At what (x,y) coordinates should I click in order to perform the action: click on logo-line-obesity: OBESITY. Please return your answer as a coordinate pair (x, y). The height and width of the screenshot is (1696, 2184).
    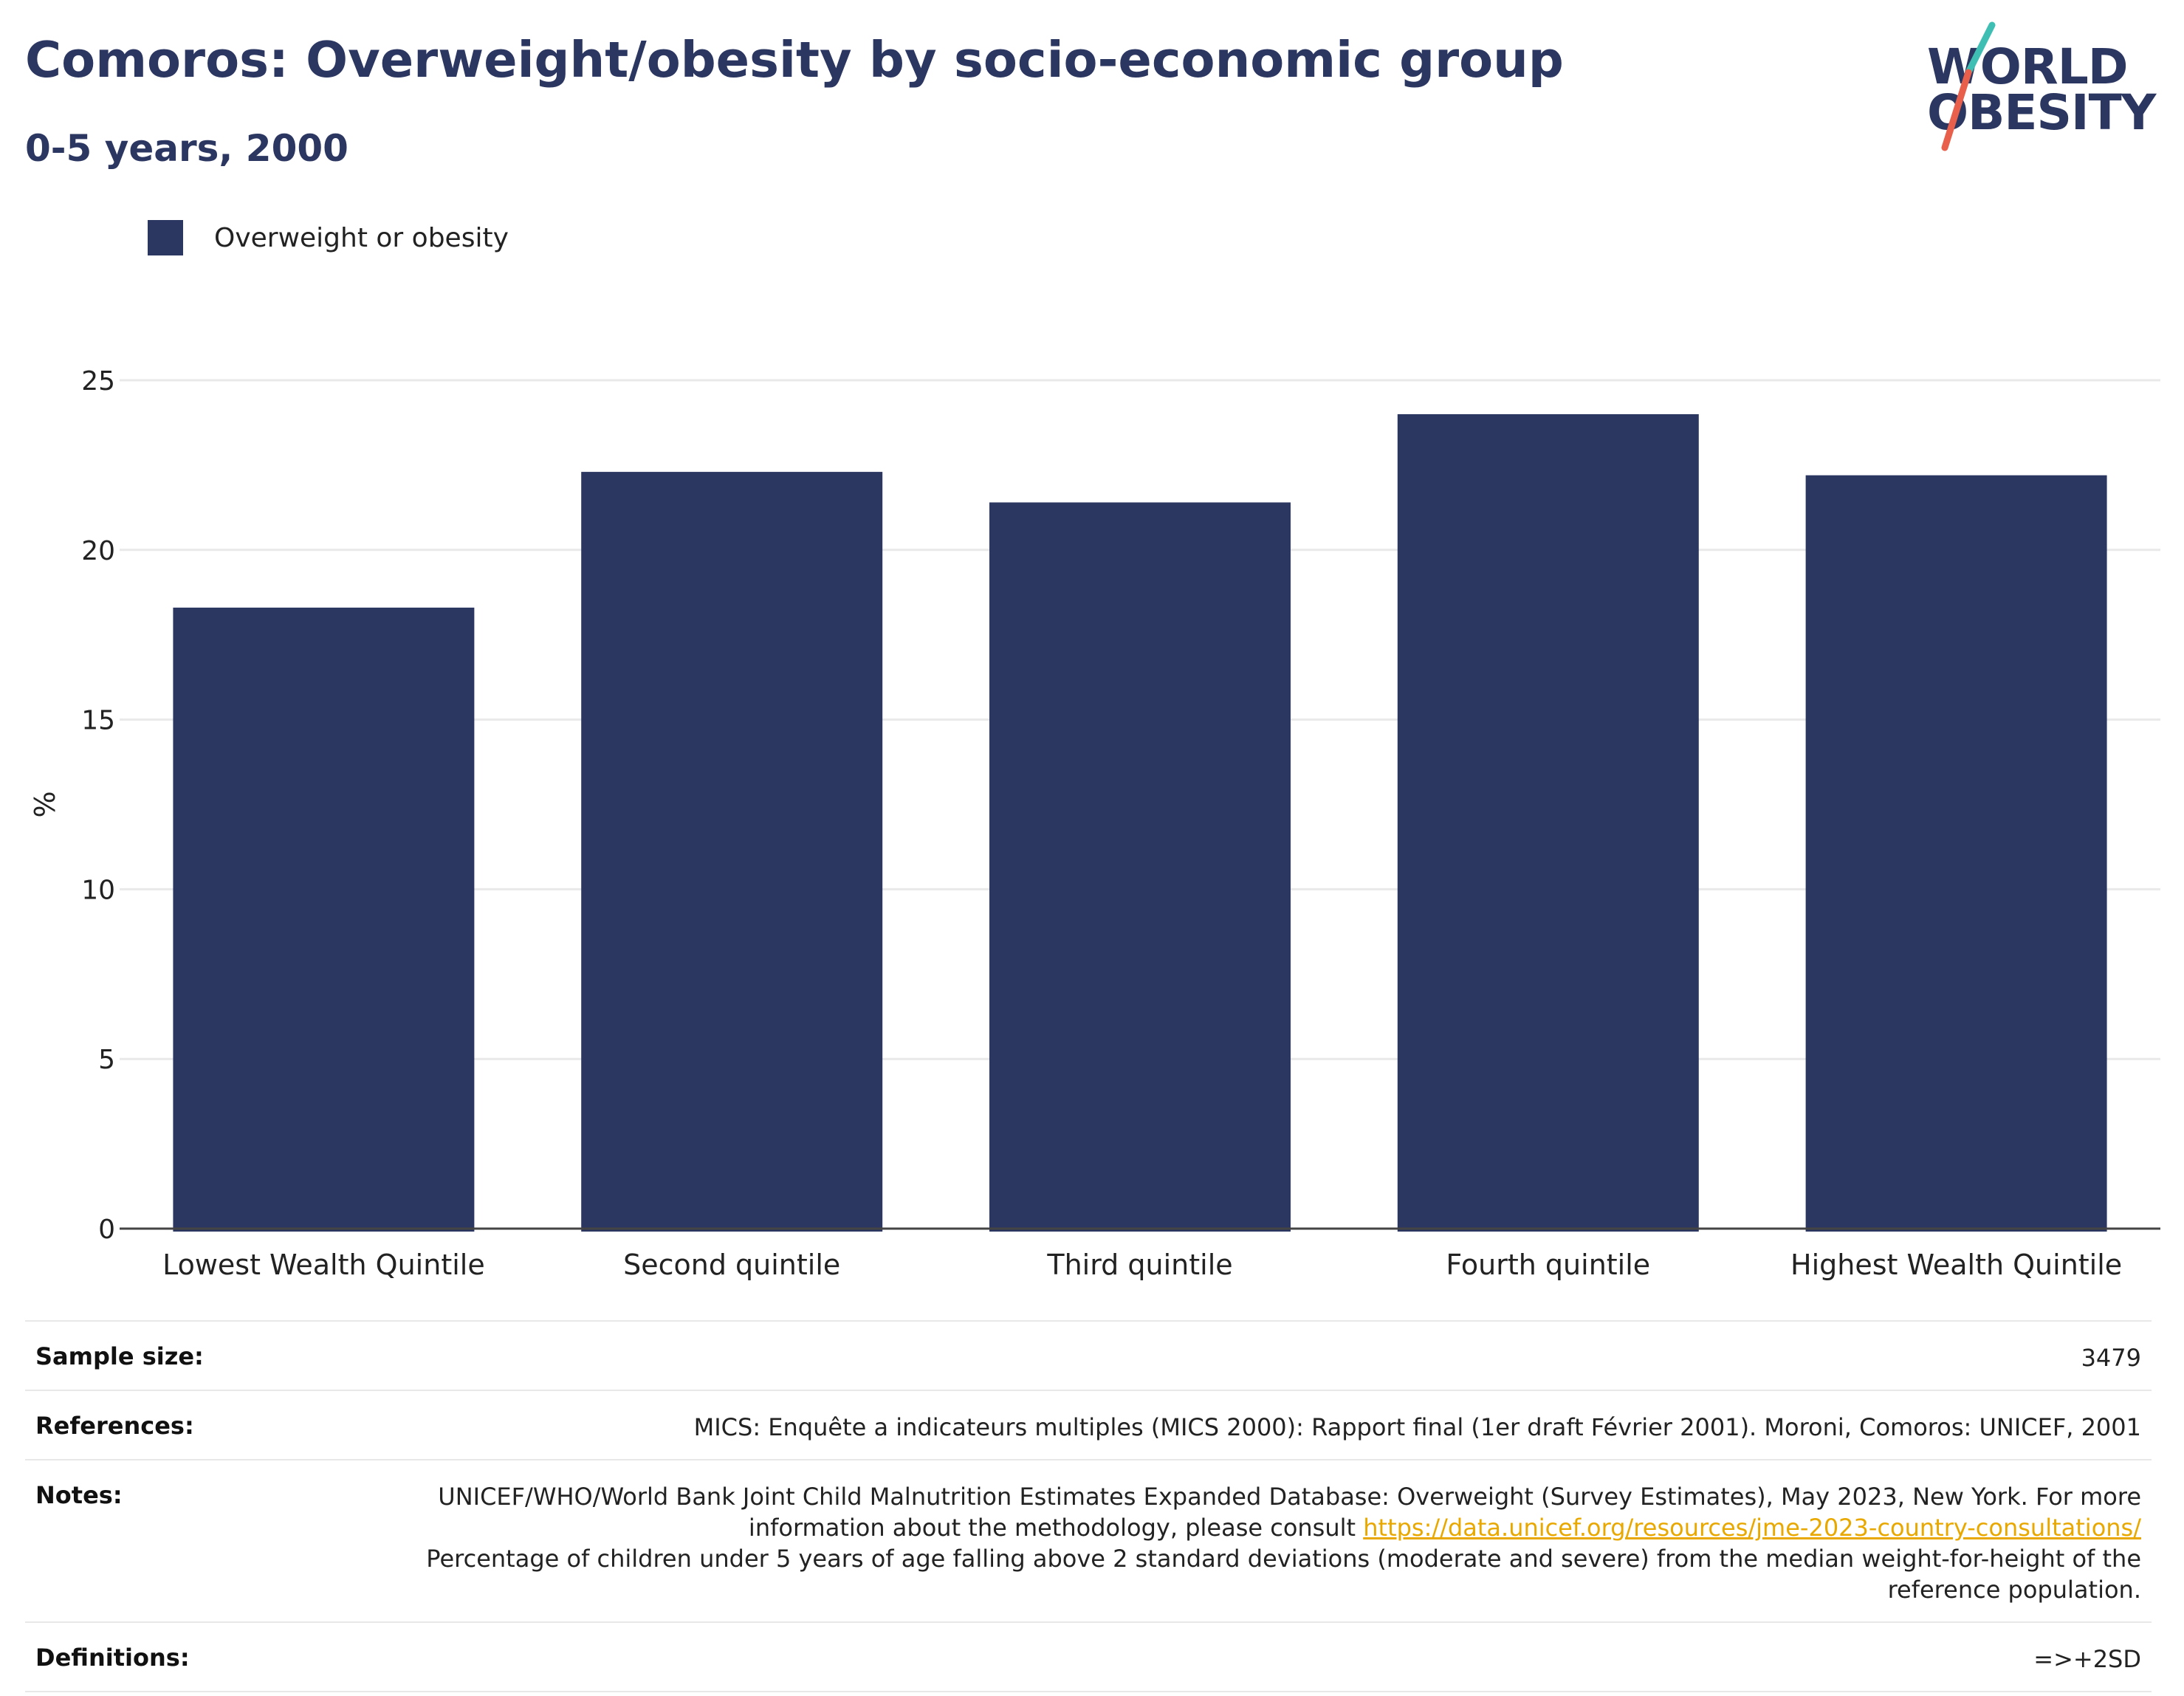
    Looking at the image, I should click on (2042, 113).